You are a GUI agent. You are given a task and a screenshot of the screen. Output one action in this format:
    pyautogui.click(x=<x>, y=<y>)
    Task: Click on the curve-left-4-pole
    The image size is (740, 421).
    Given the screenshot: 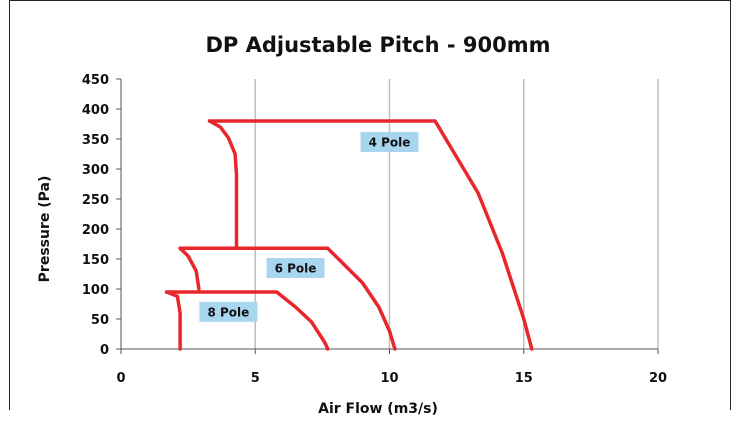 What is the action you would take?
    pyautogui.click(x=223, y=184)
    